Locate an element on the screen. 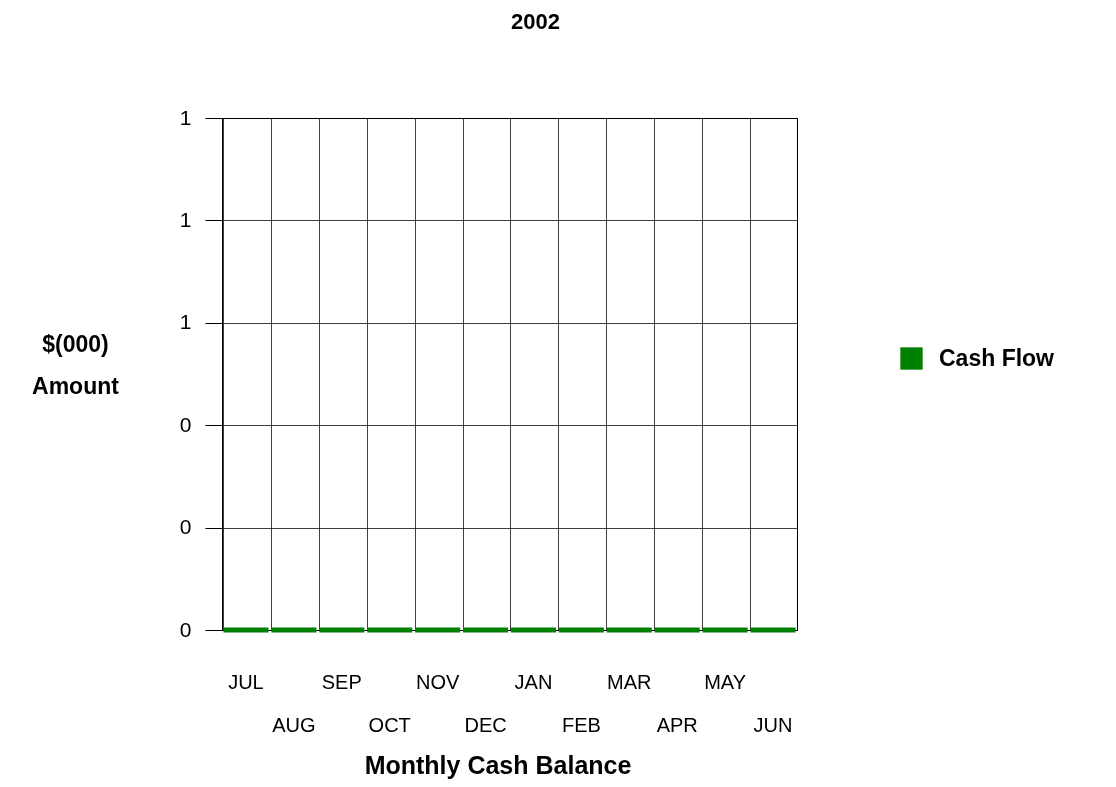 This screenshot has width=1116, height=787. y-axis-title: $(000) Amount is located at coordinates (76, 364).